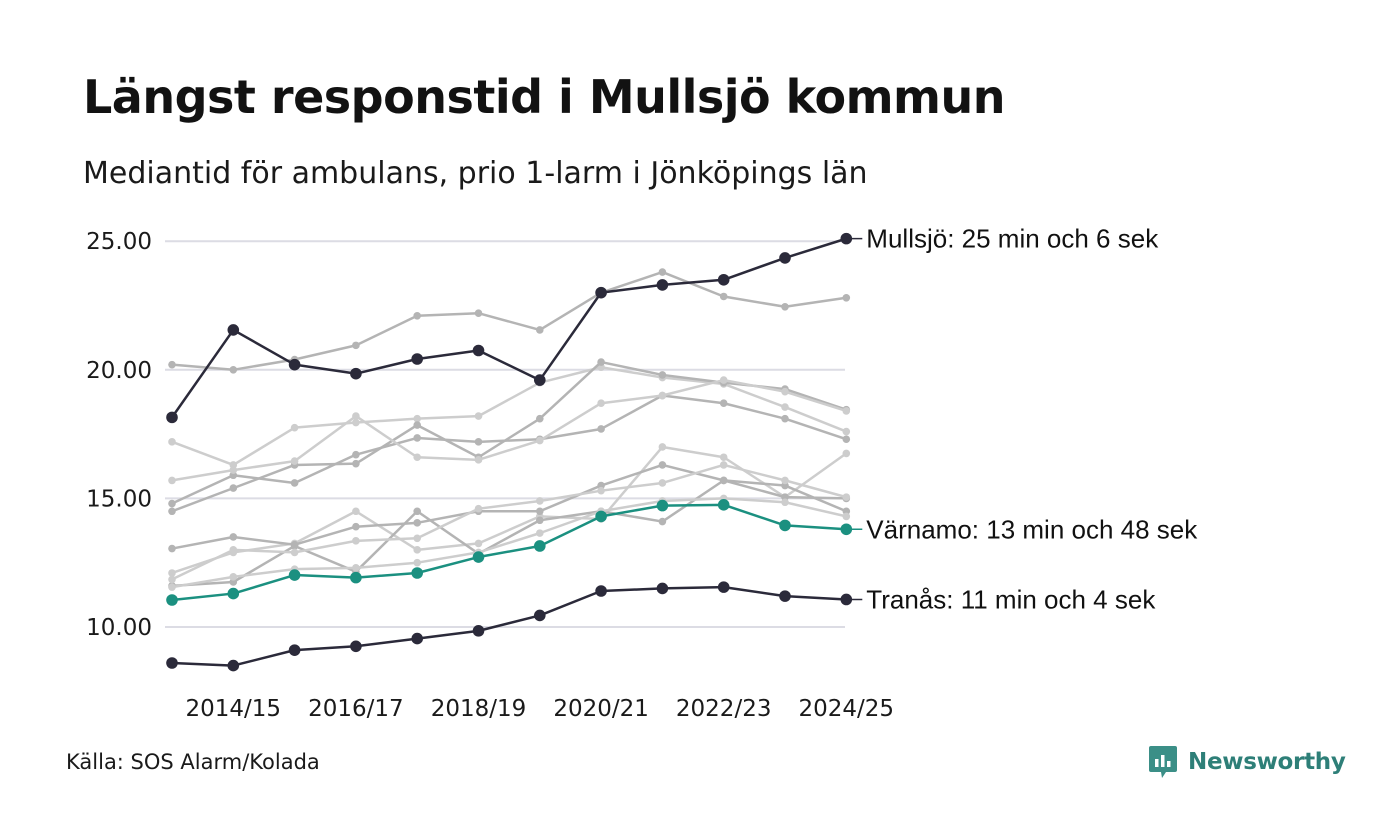 The width and height of the screenshot is (1400, 840). I want to click on series-mullsjo-line, so click(509, 328).